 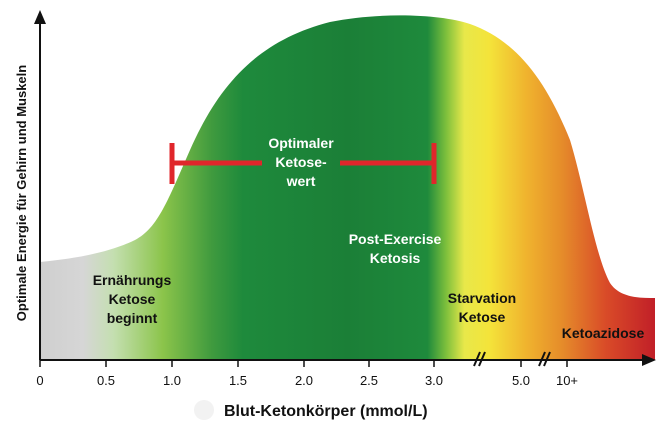 I want to click on optimal-label-line-2: Ketose-, so click(x=301, y=162).